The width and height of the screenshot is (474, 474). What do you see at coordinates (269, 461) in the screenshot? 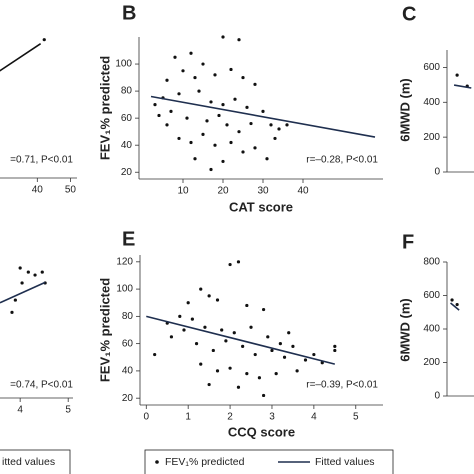
I see `legend-box` at bounding box center [269, 461].